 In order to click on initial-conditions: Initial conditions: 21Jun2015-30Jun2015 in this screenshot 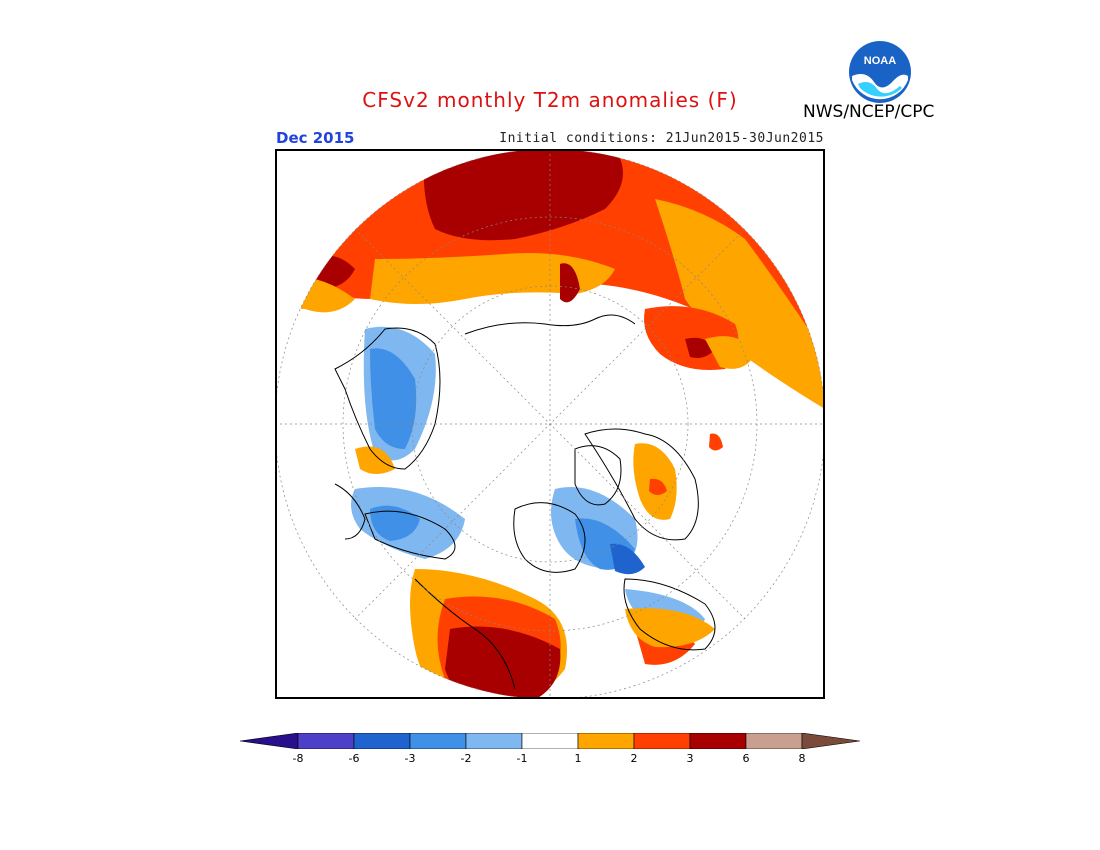, I will do `click(661, 138)`.